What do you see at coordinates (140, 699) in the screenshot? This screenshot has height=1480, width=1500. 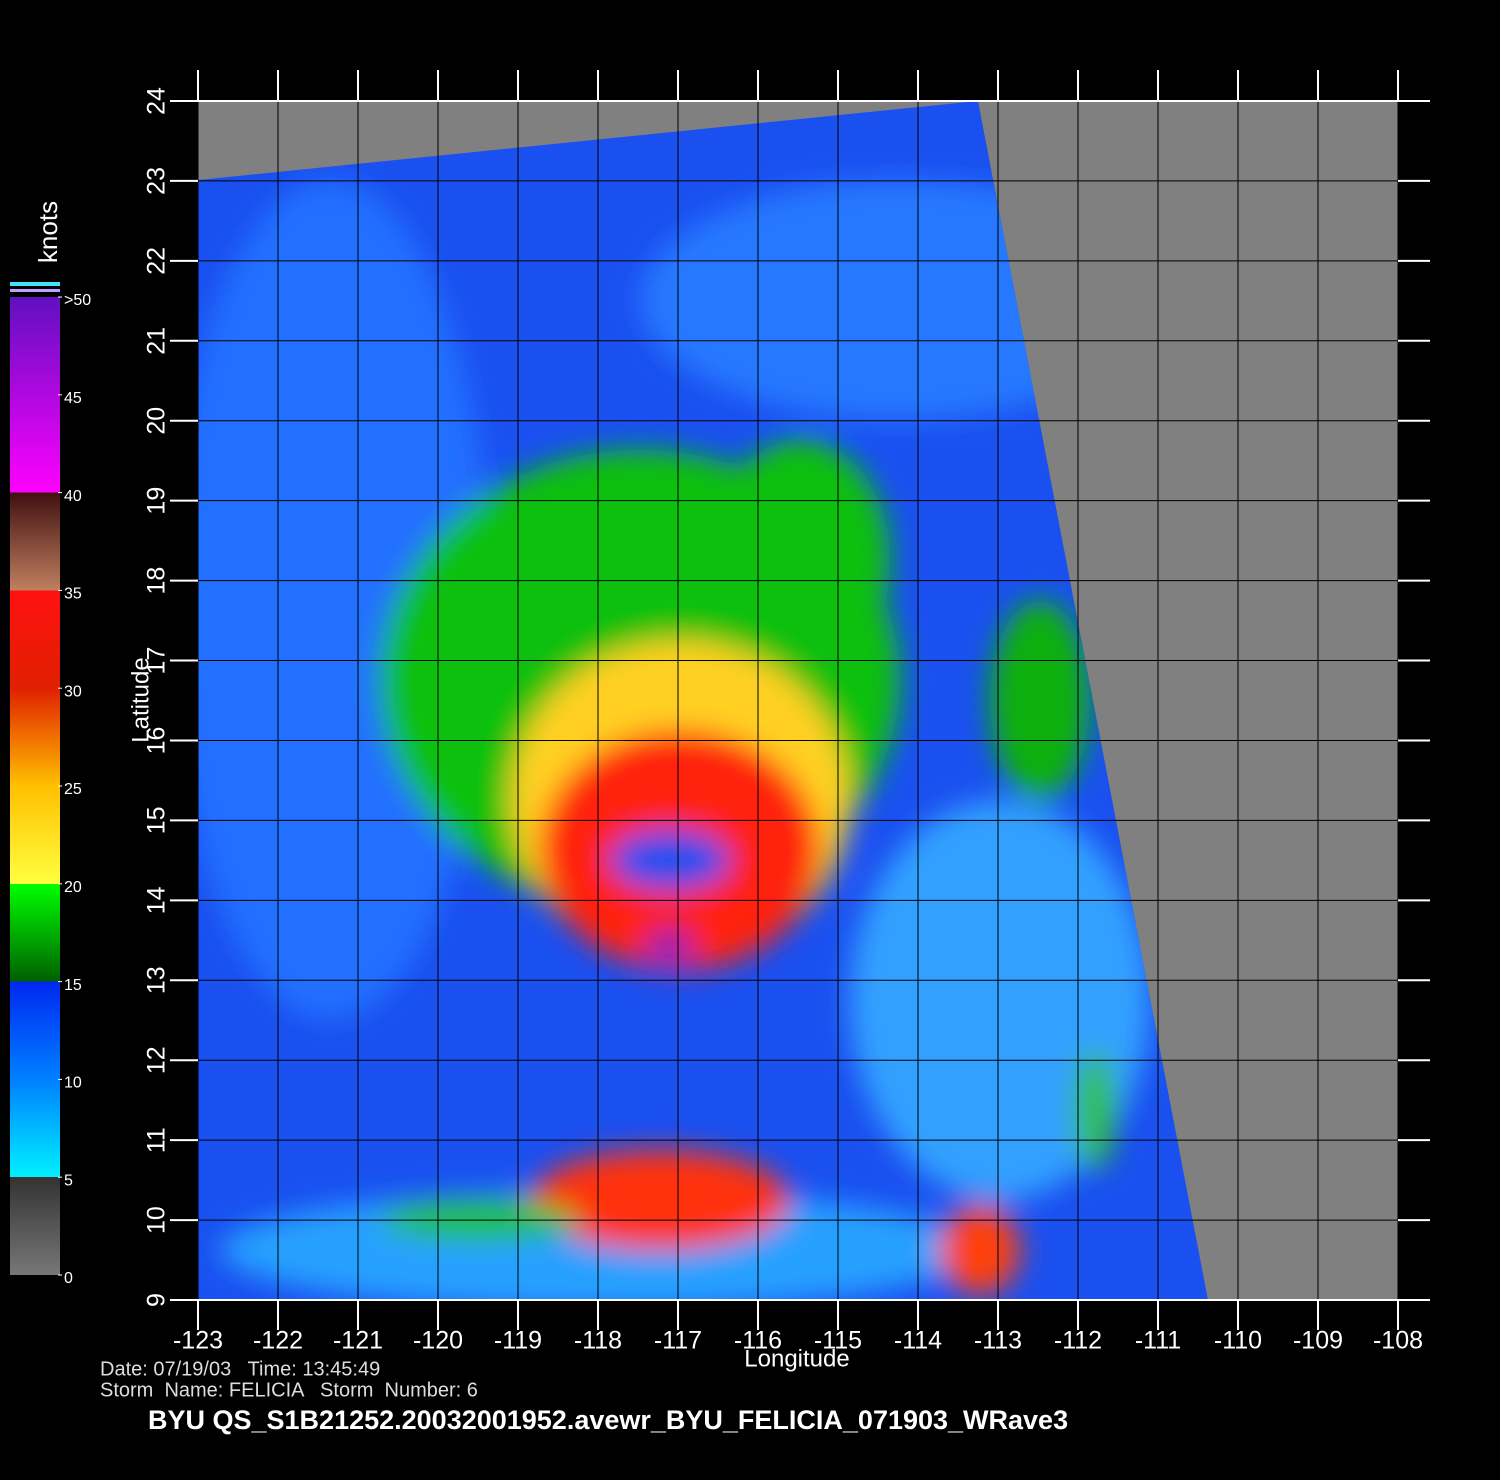 I see `y-axis-label: Latitude` at bounding box center [140, 699].